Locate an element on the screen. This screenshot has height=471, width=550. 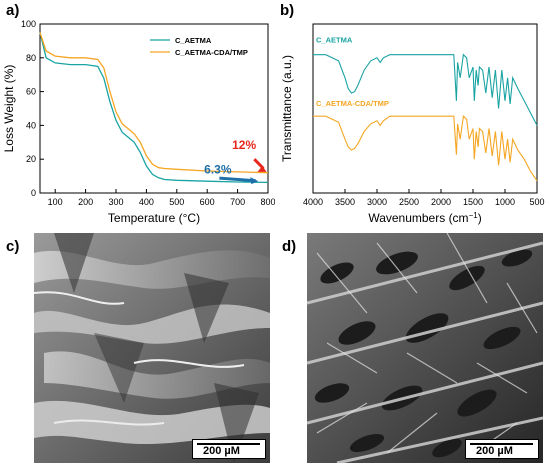
y-tick-label: 100 is located at coordinates (28, 24).